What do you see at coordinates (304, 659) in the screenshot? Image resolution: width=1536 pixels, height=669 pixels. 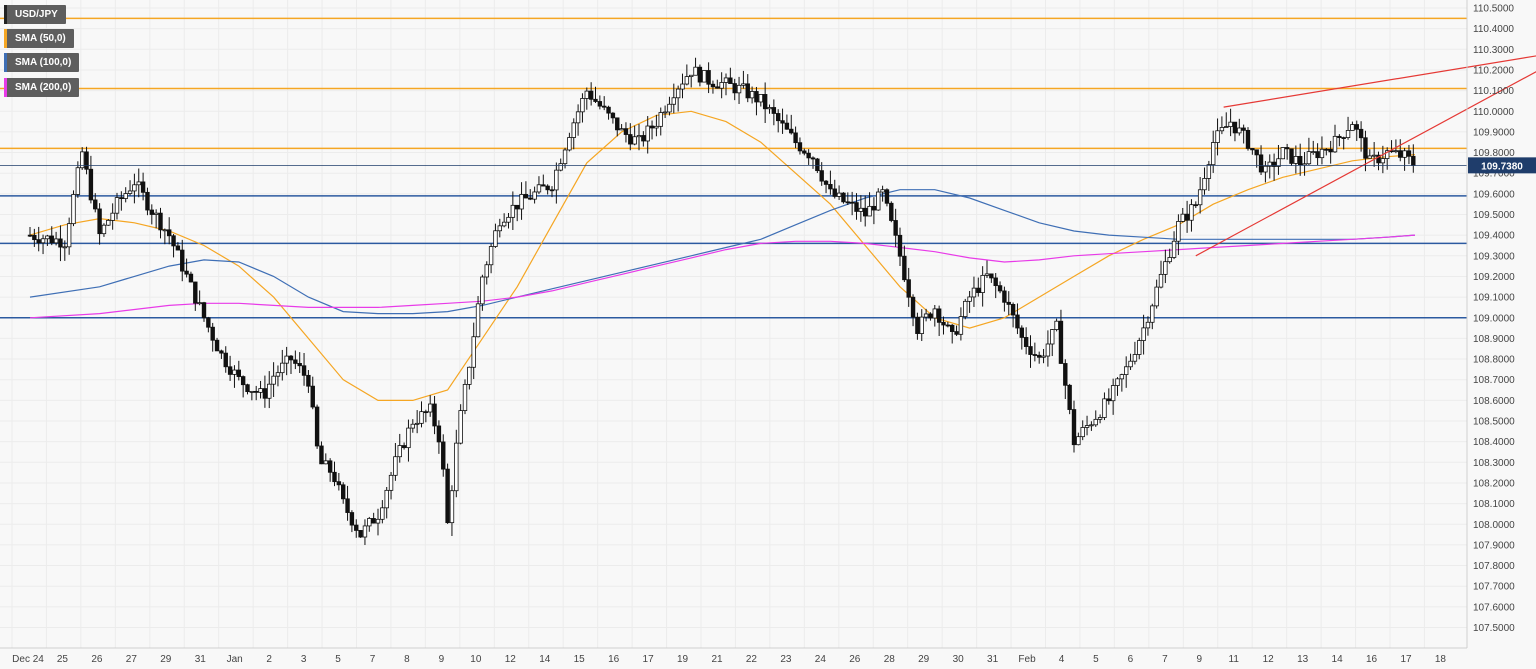 I see `x-tick-label: 3` at bounding box center [304, 659].